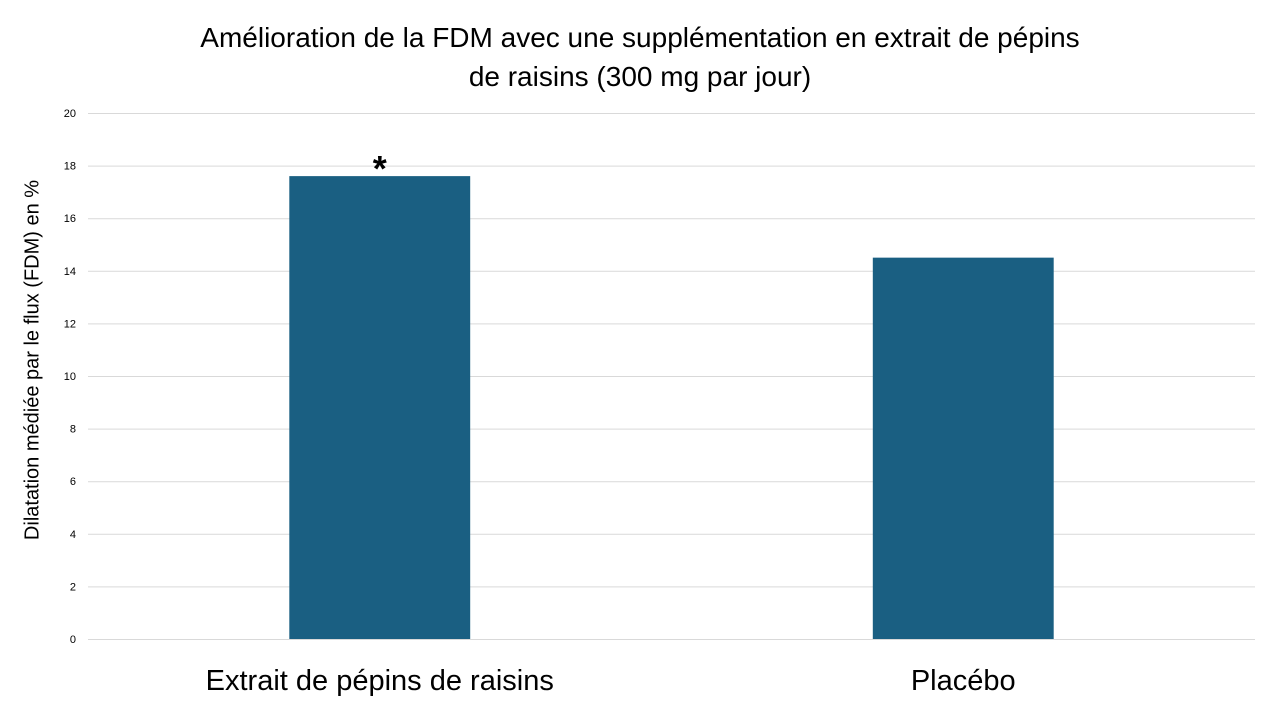  I want to click on y-tick-label: 6, so click(73, 482).